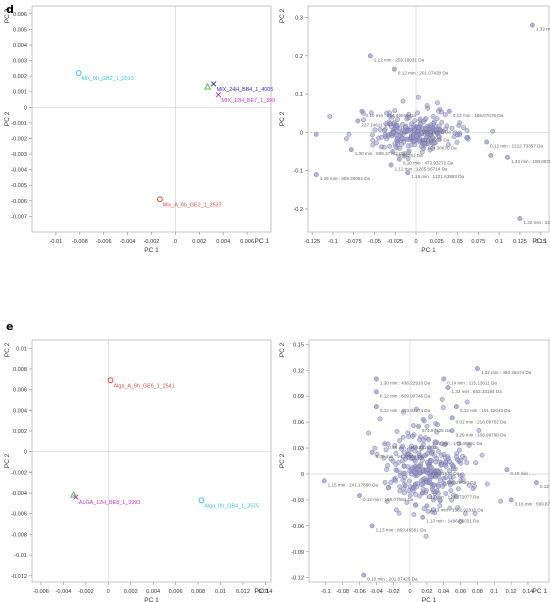  Describe the element at coordinates (429, 599) in the screenshot. I see `x-axis-label: PC 1` at that location.